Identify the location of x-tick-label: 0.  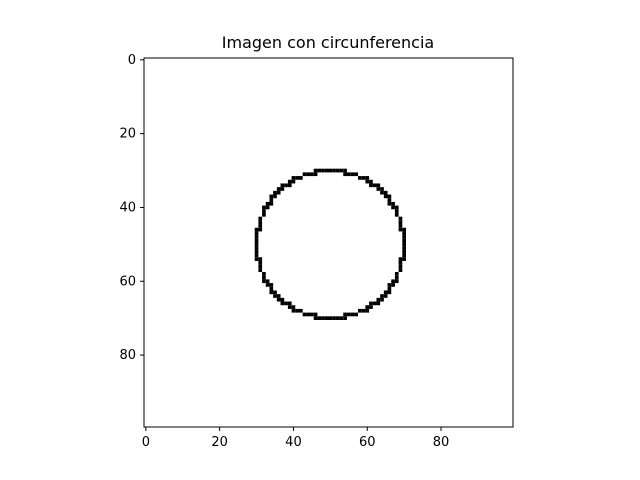
(146, 442).